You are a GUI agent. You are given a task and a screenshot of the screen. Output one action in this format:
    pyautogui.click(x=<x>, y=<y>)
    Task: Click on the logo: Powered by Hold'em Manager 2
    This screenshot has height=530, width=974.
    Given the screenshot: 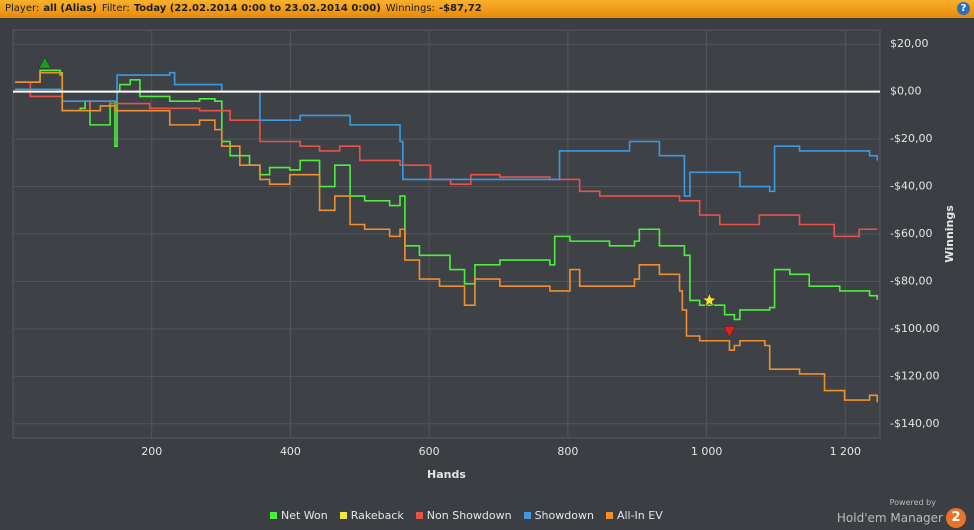 What is the action you would take?
    pyautogui.click(x=901, y=513)
    